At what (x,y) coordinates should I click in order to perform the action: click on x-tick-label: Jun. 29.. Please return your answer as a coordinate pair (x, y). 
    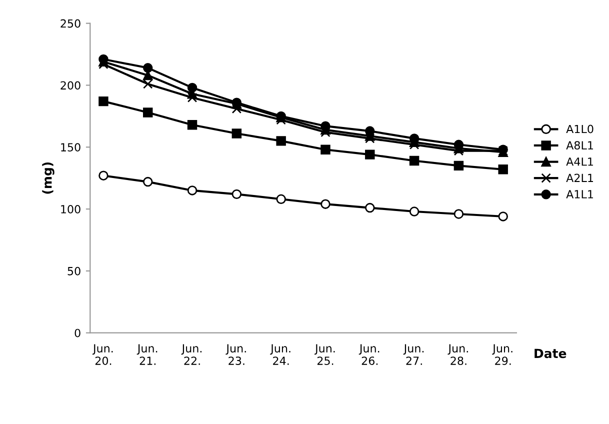
    Looking at the image, I should click on (502, 354).